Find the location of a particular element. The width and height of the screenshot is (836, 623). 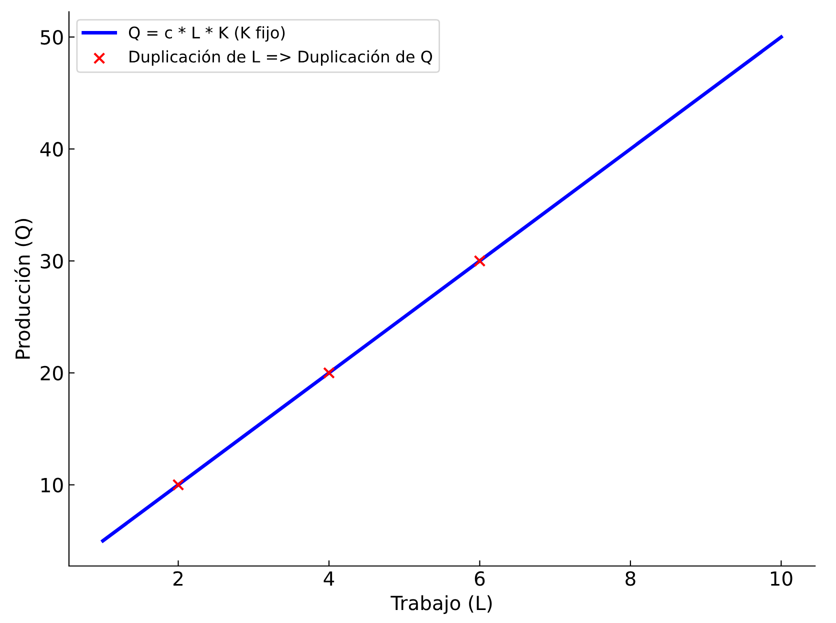

y-tick-label: 30 is located at coordinates (51, 261).